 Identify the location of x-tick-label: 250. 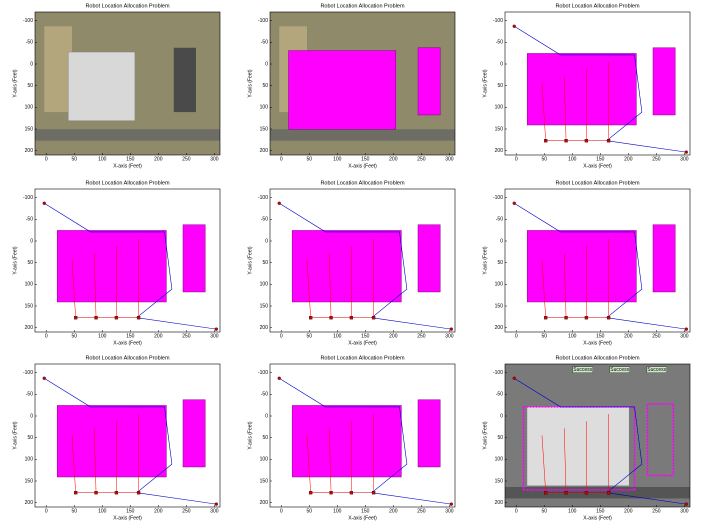
(186, 159).